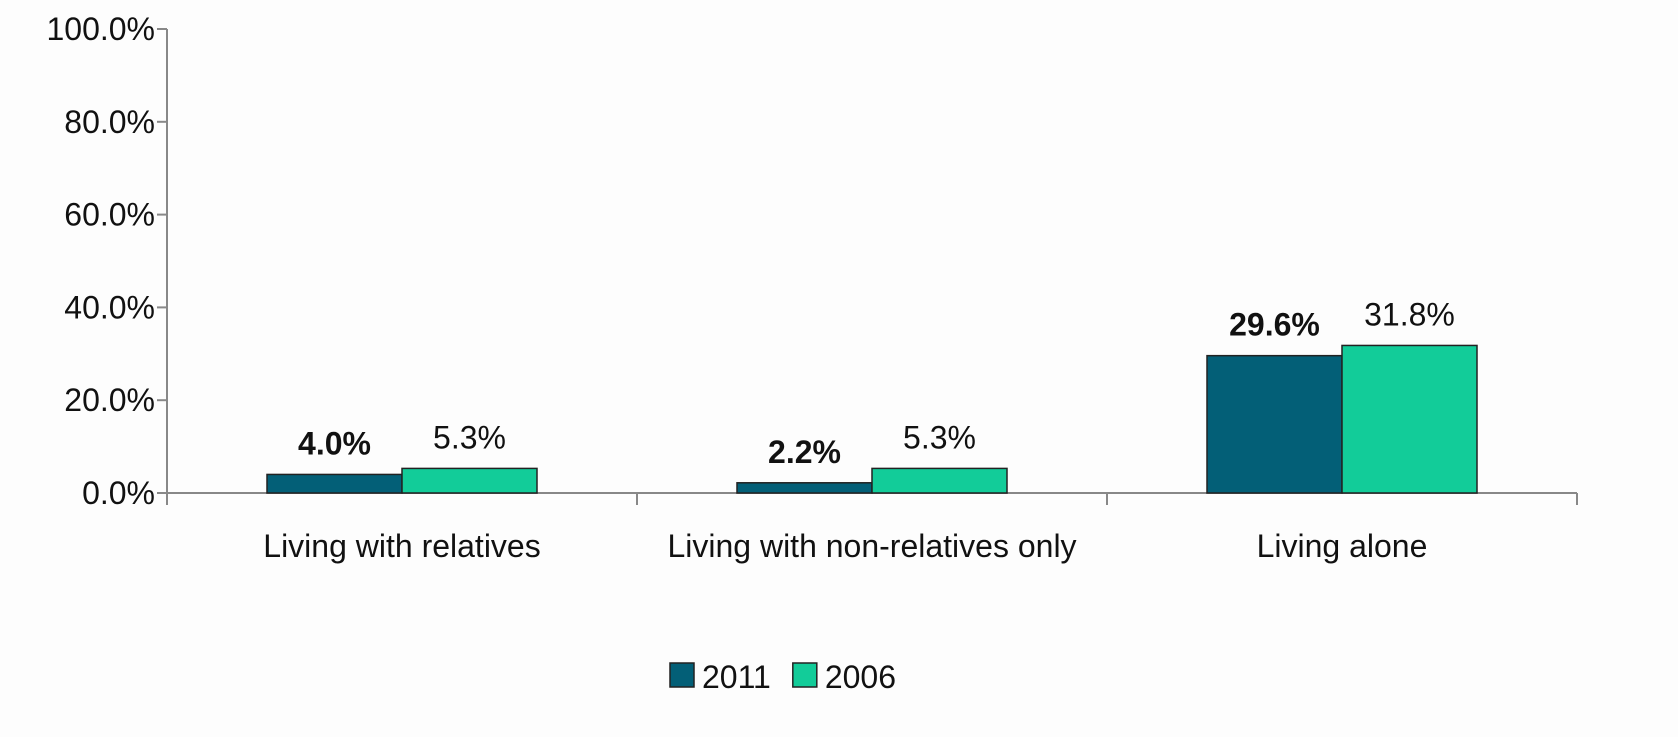 Image resolution: width=1678 pixels, height=737 pixels. What do you see at coordinates (1342, 546) in the screenshot?
I see `x-tick-label: Living alone` at bounding box center [1342, 546].